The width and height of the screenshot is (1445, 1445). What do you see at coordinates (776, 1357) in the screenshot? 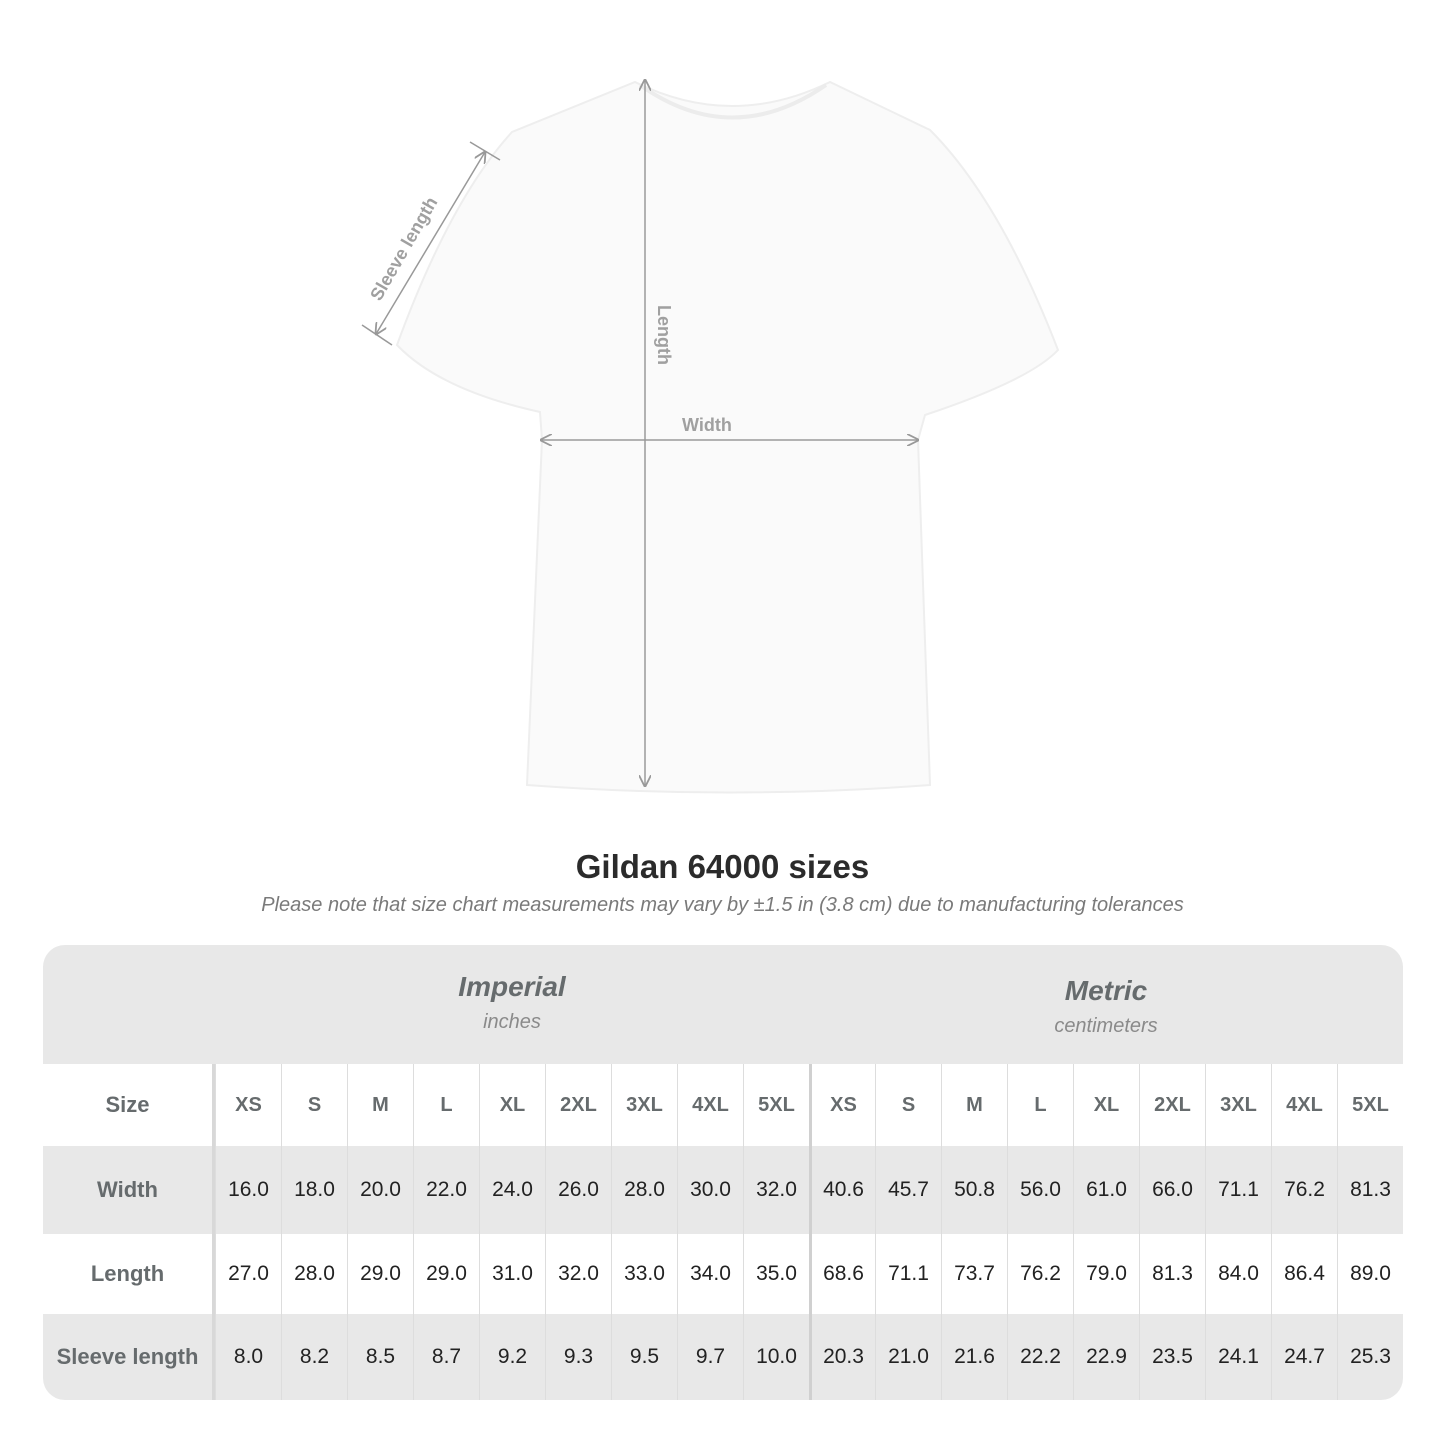
I see `imperial-value-cell: 10.0` at bounding box center [776, 1357].